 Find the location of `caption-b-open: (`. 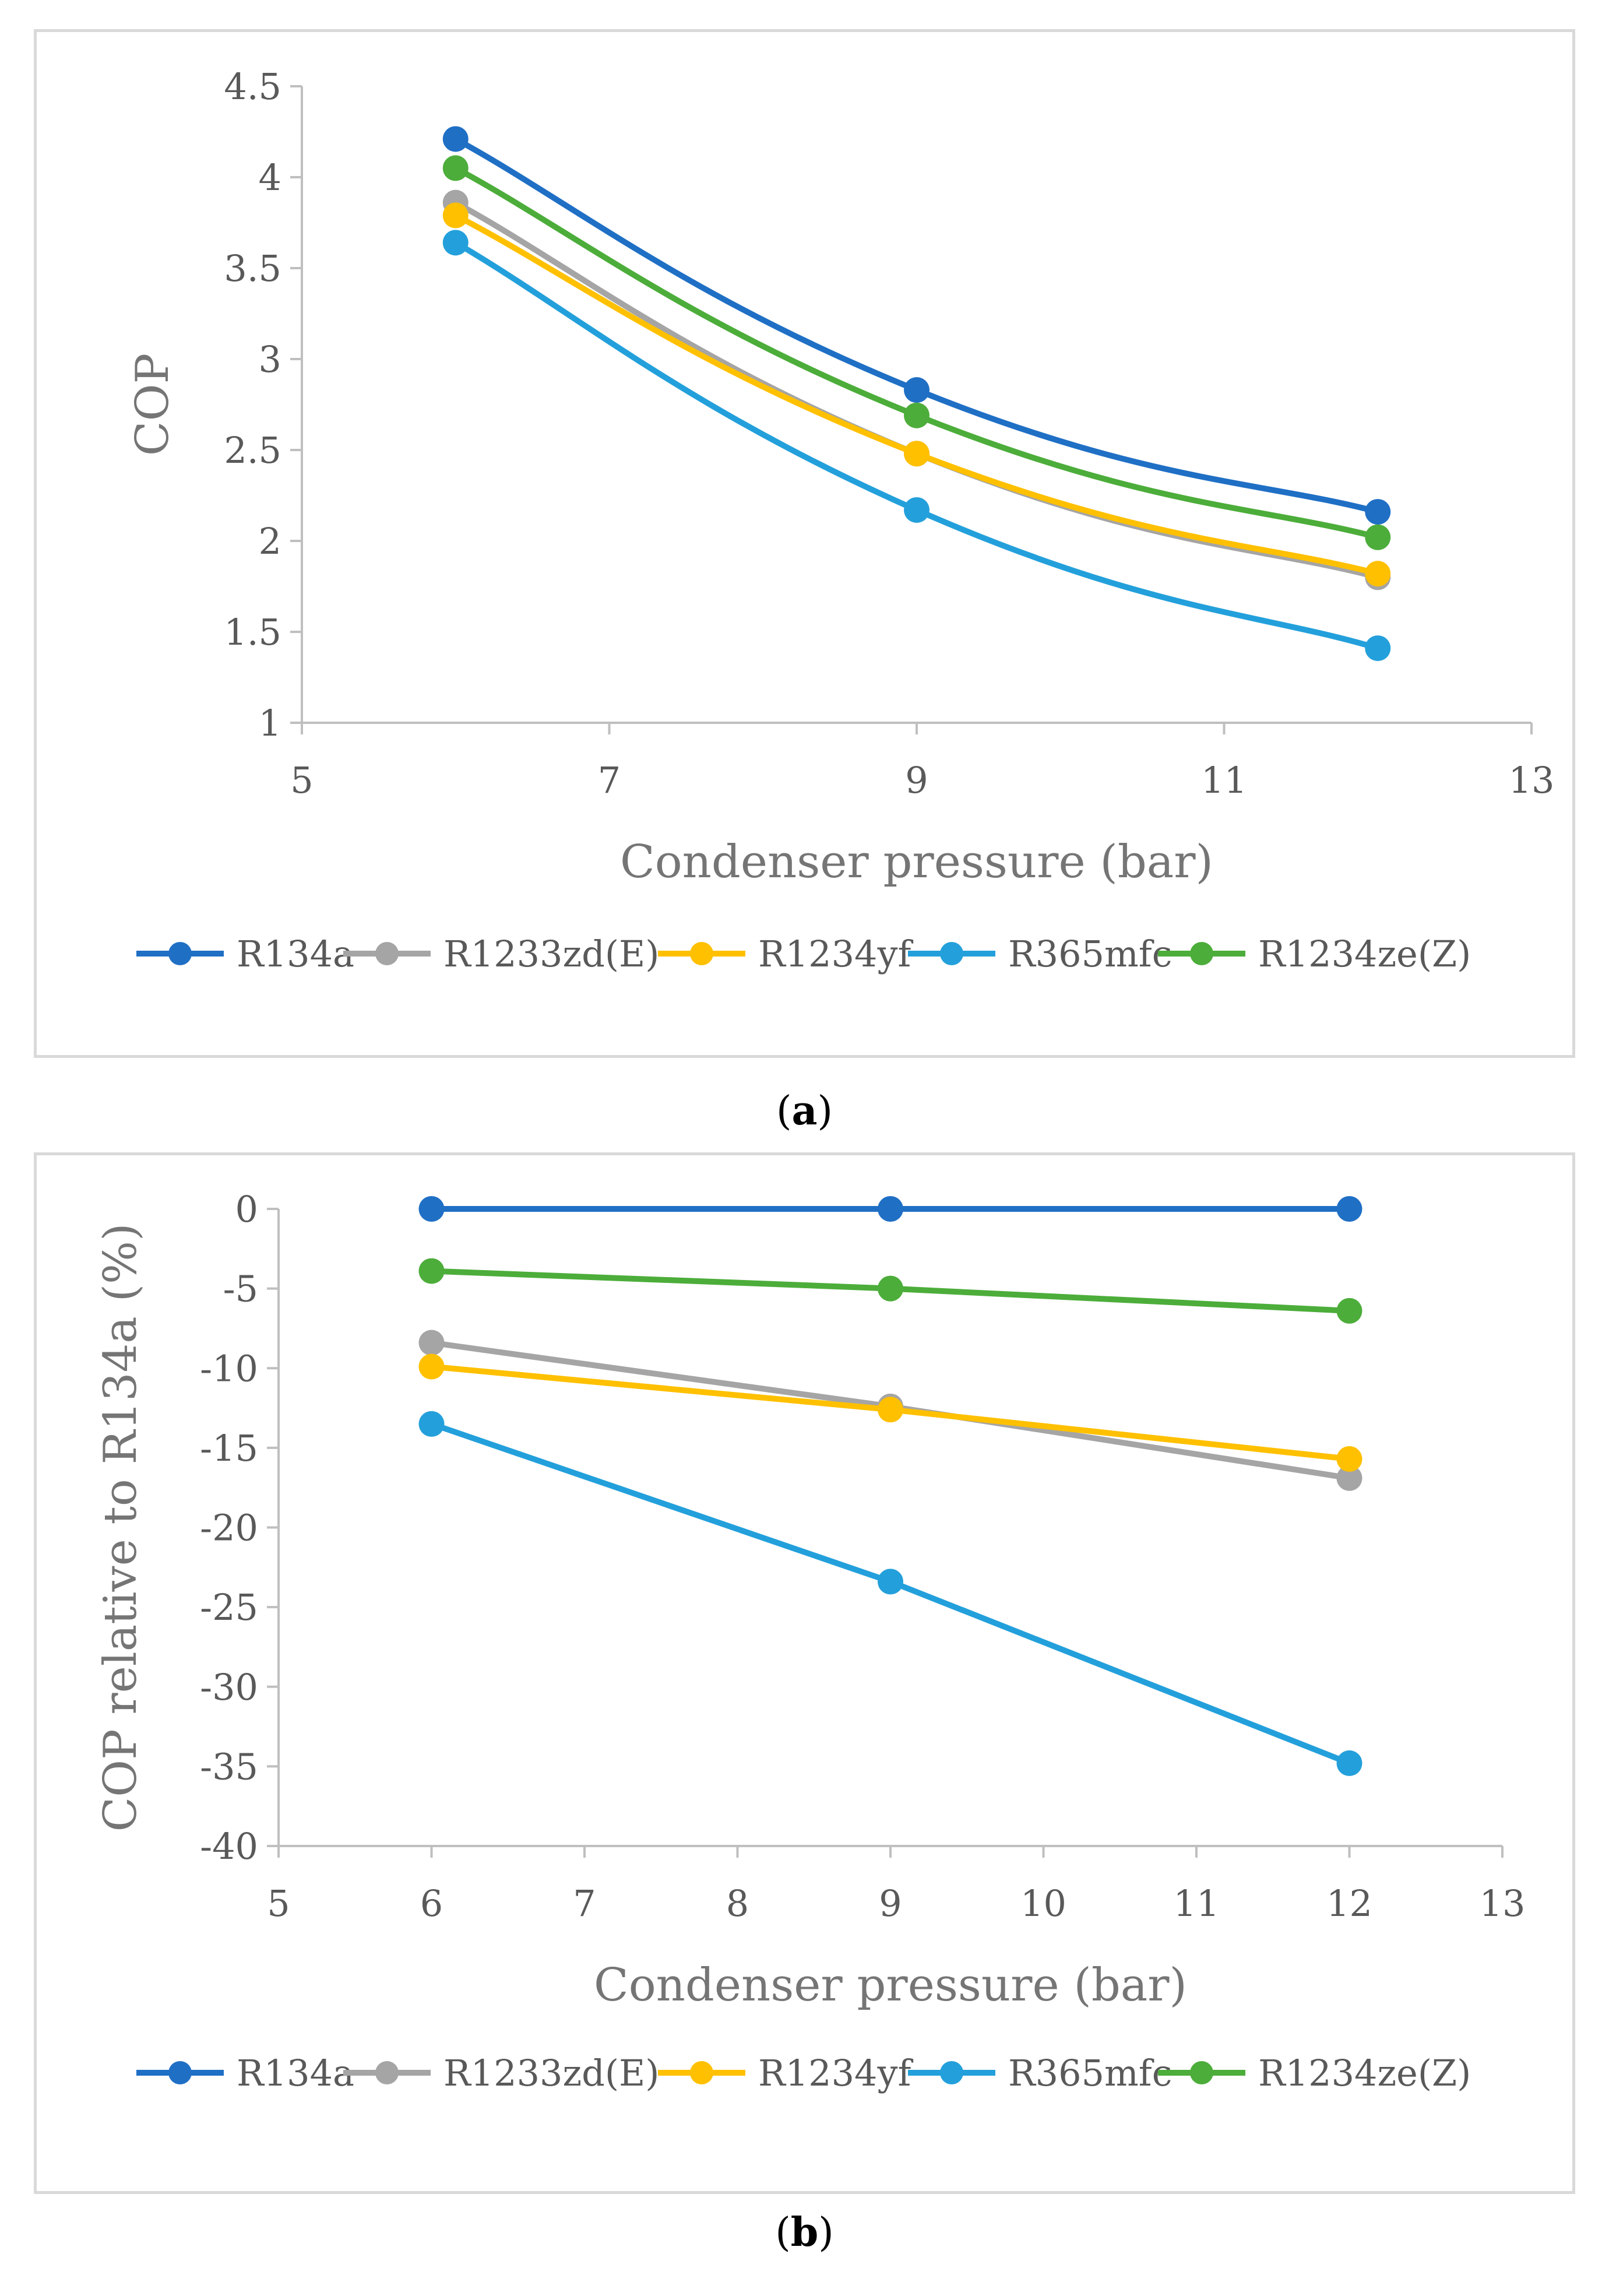

caption-b-open: ( is located at coordinates (783, 2233).